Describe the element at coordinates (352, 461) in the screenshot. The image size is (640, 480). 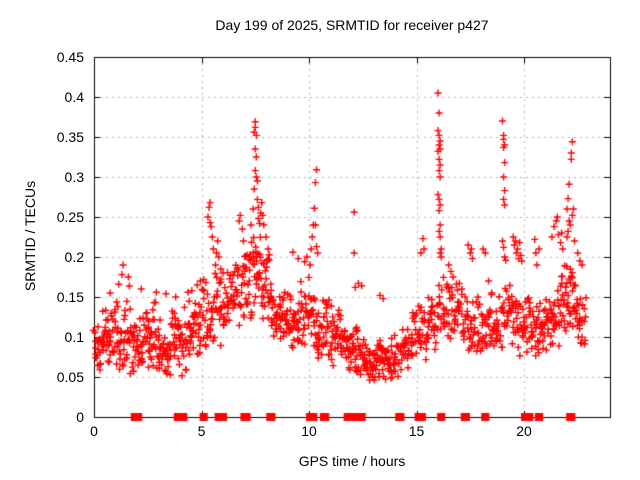
I see `x-axis-label: GPS time / hours` at that location.